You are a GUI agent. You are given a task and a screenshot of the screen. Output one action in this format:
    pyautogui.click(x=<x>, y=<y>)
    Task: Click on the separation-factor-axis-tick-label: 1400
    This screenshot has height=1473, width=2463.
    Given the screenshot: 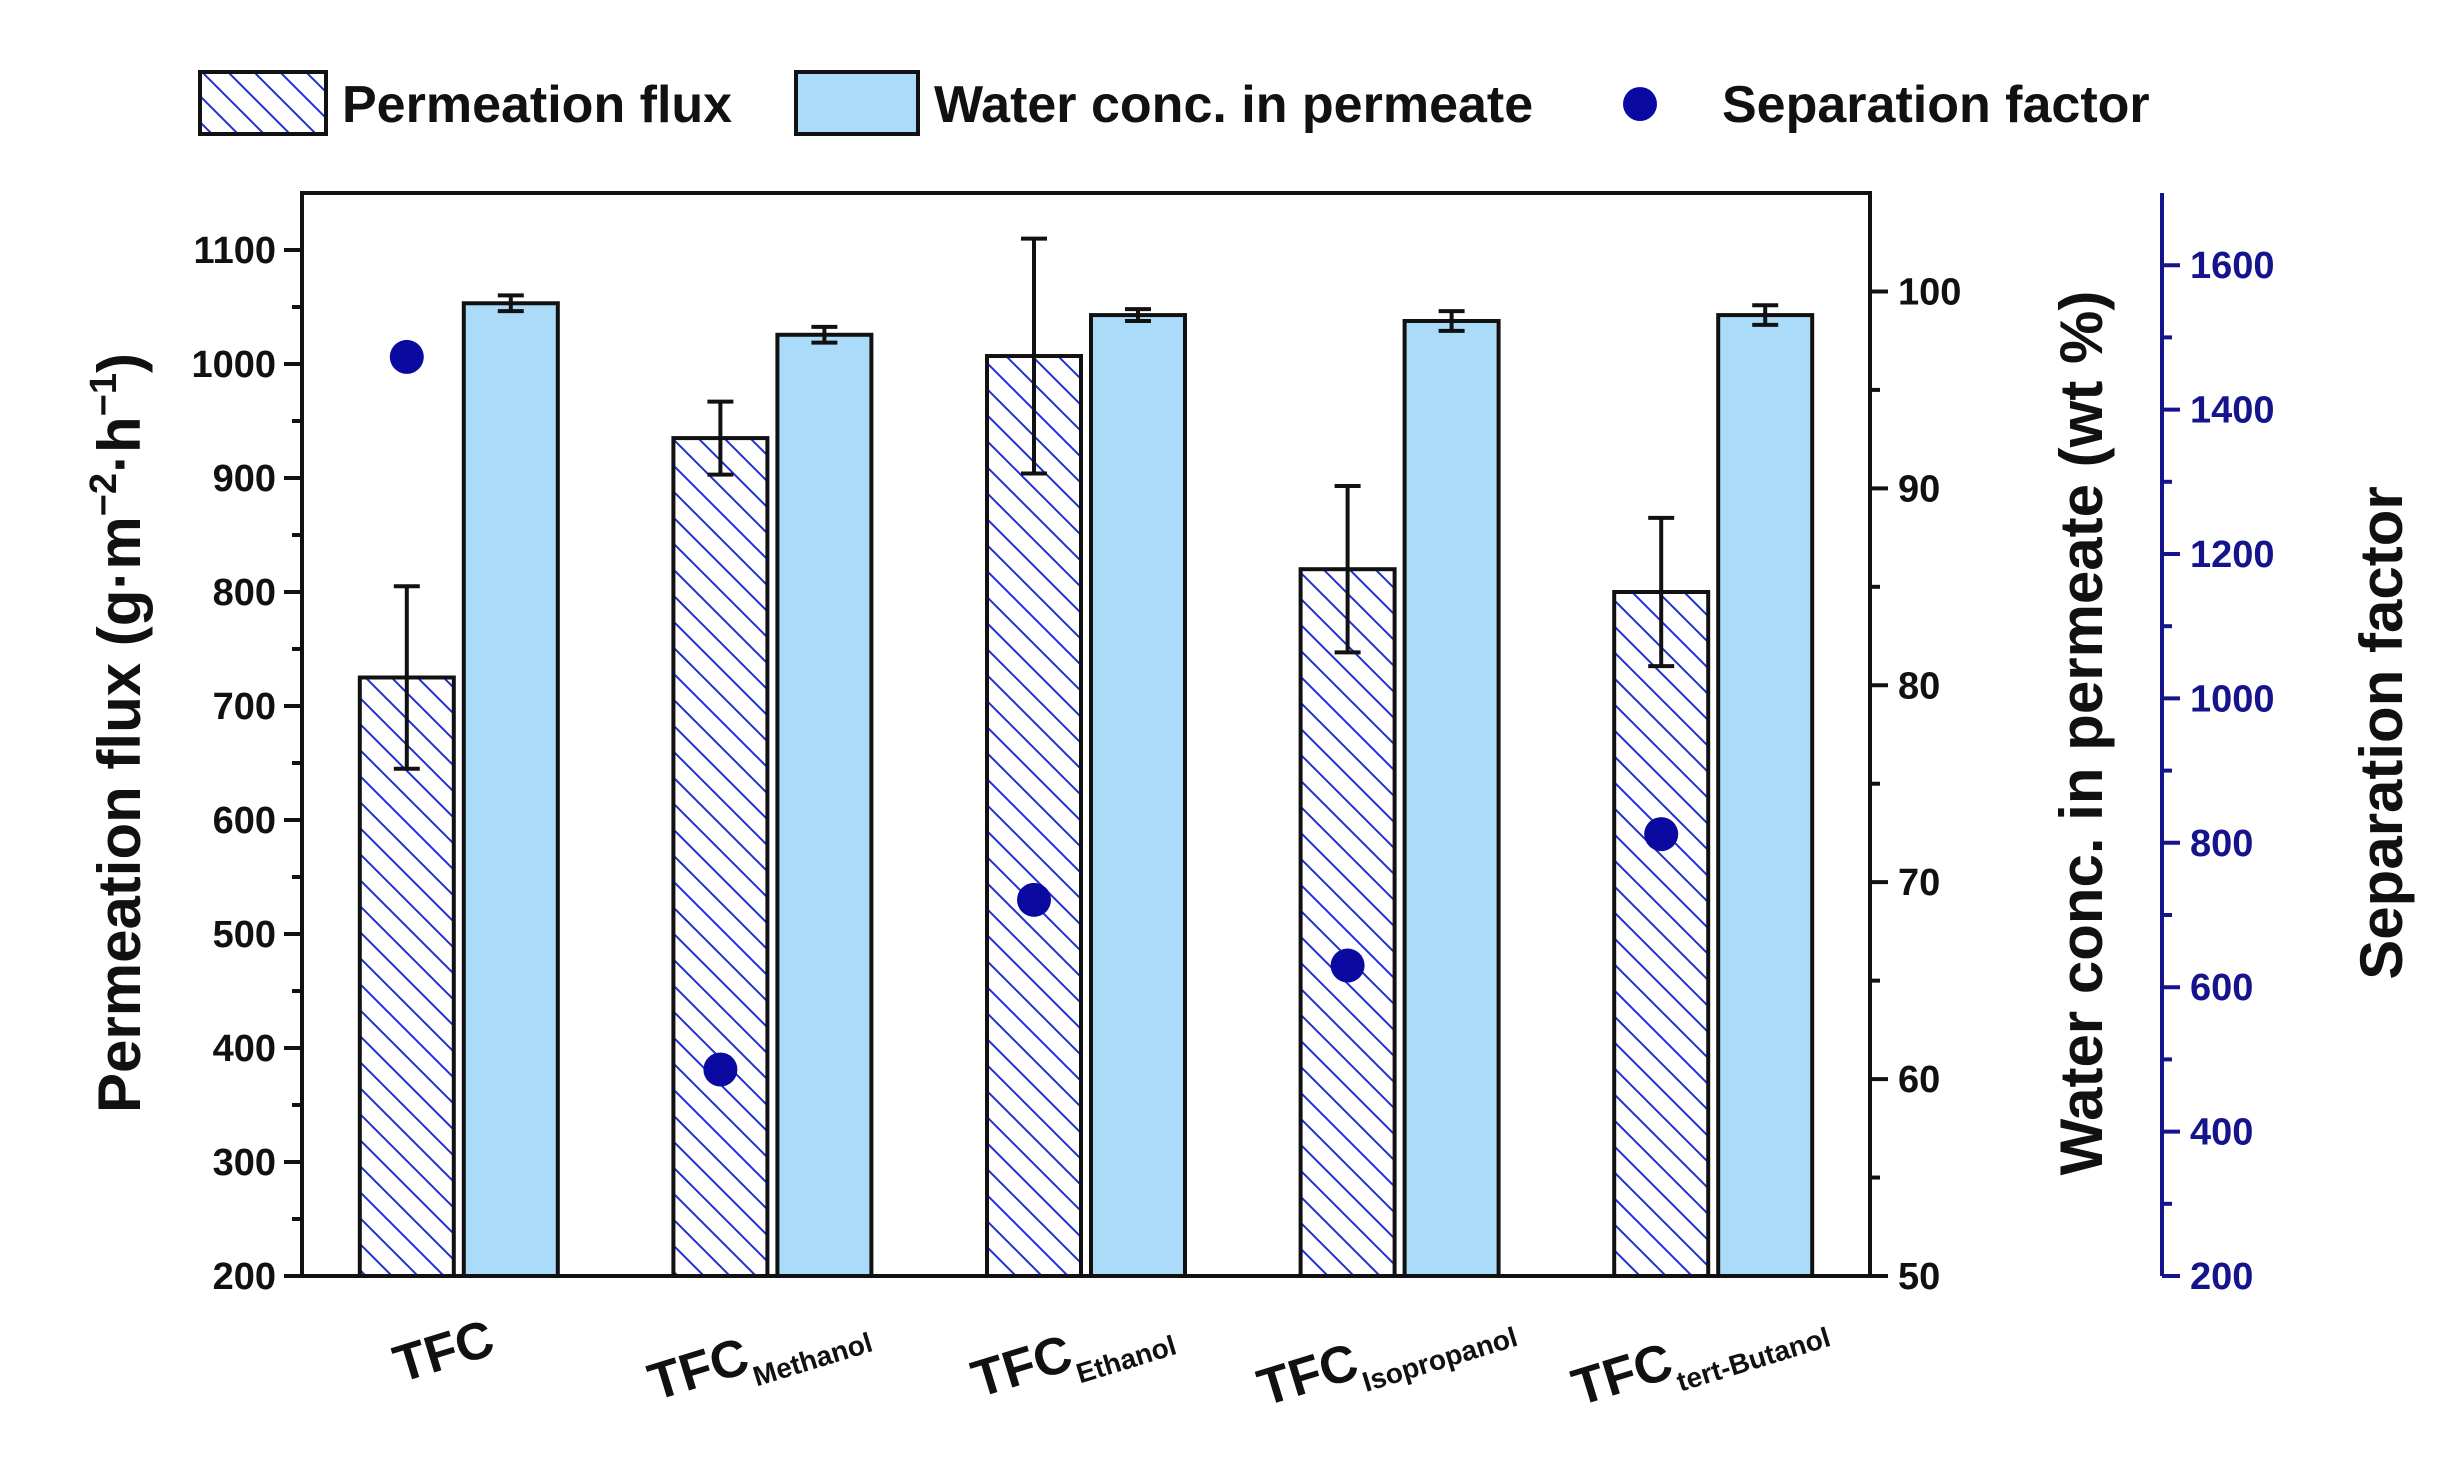 What is the action you would take?
    pyautogui.click(x=2232, y=411)
    